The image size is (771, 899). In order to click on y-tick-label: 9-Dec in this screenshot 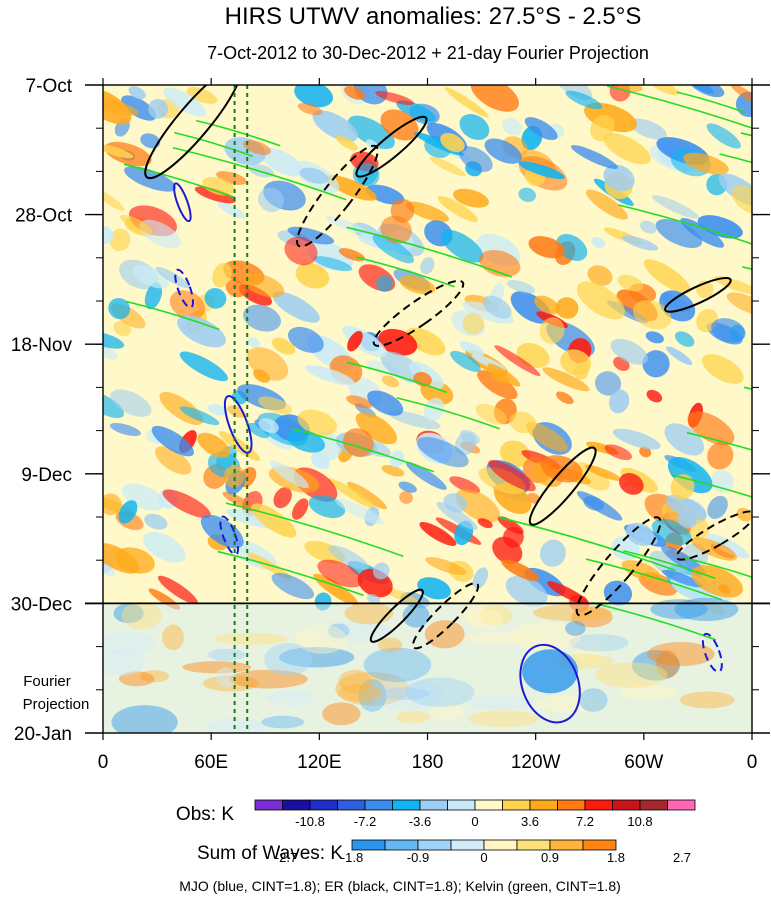, I will do `click(46, 475)`.